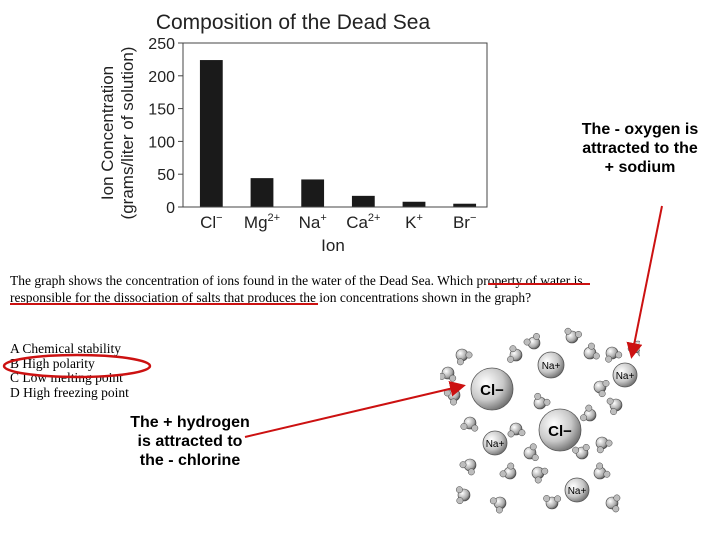 This screenshot has height=540, width=720. What do you see at coordinates (333, 245) in the screenshot?
I see `x-axis-label: Ion` at bounding box center [333, 245].